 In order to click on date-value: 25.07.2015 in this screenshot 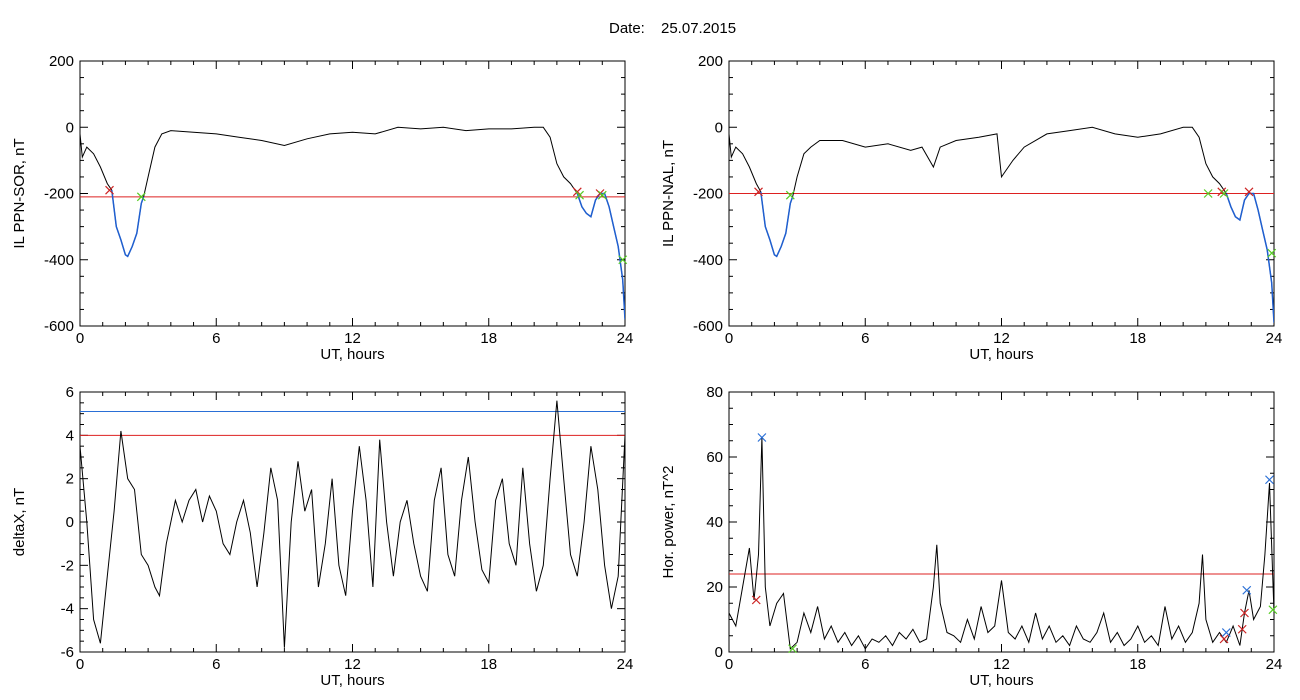, I will do `click(698, 28)`.